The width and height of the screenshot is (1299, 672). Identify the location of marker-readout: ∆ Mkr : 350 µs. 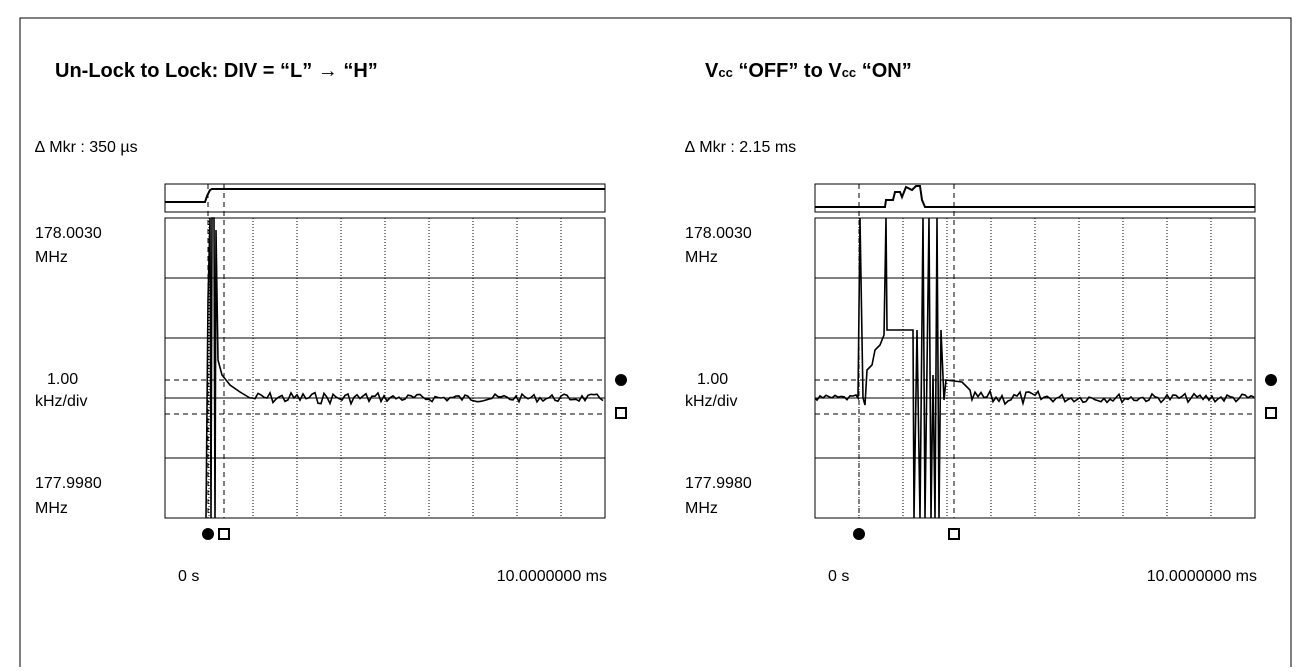
(86, 147).